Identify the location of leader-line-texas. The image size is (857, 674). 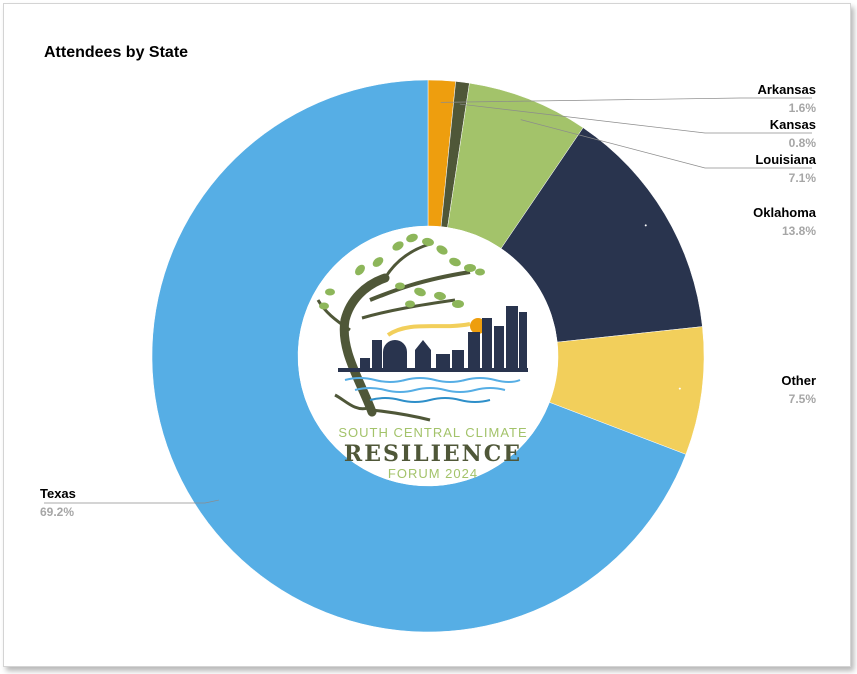
(131, 501).